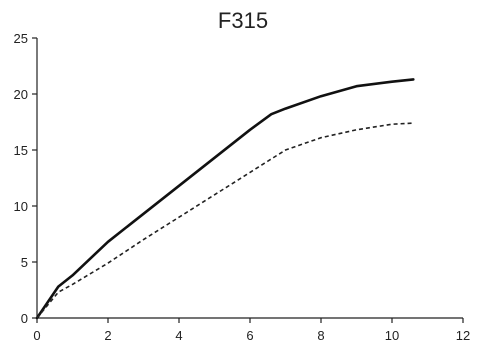  Describe the element at coordinates (24, 318) in the screenshot. I see `y-tick-label: 0` at that location.